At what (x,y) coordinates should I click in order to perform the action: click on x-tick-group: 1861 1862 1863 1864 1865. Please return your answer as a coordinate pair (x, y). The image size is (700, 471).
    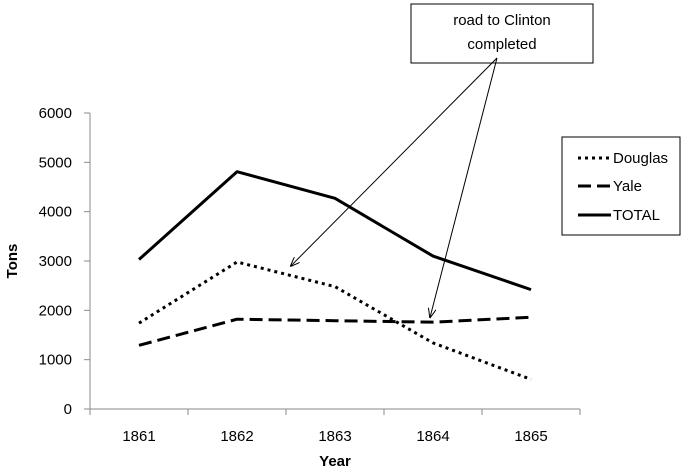
    Looking at the image, I should click on (335, 427).